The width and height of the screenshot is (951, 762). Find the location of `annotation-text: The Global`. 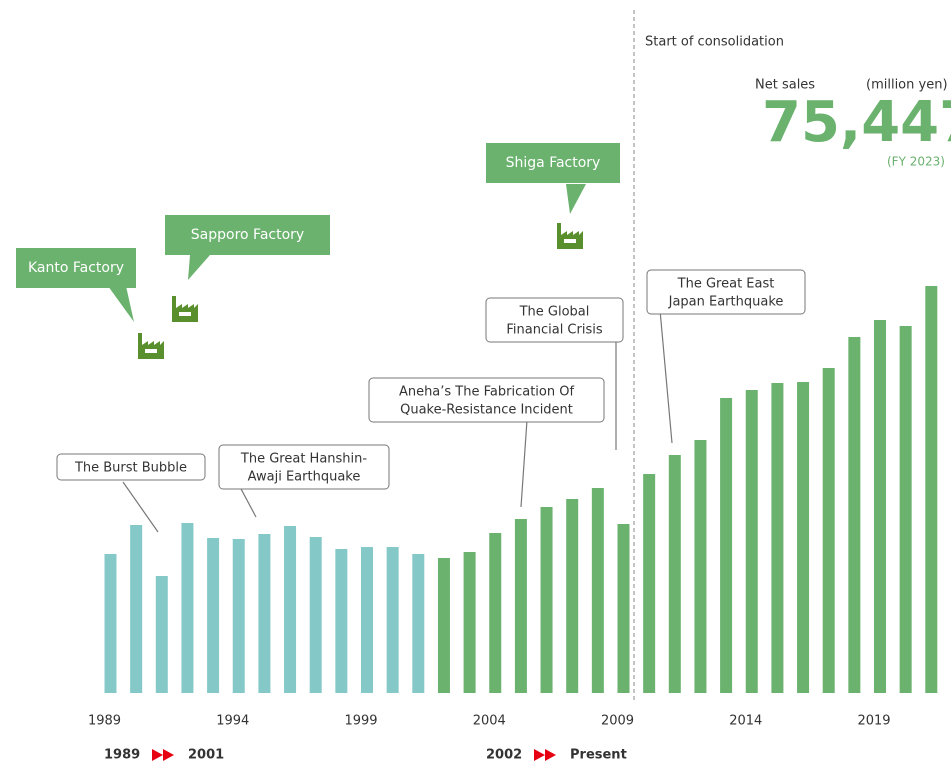

annotation-text: The Global is located at coordinates (554, 312).